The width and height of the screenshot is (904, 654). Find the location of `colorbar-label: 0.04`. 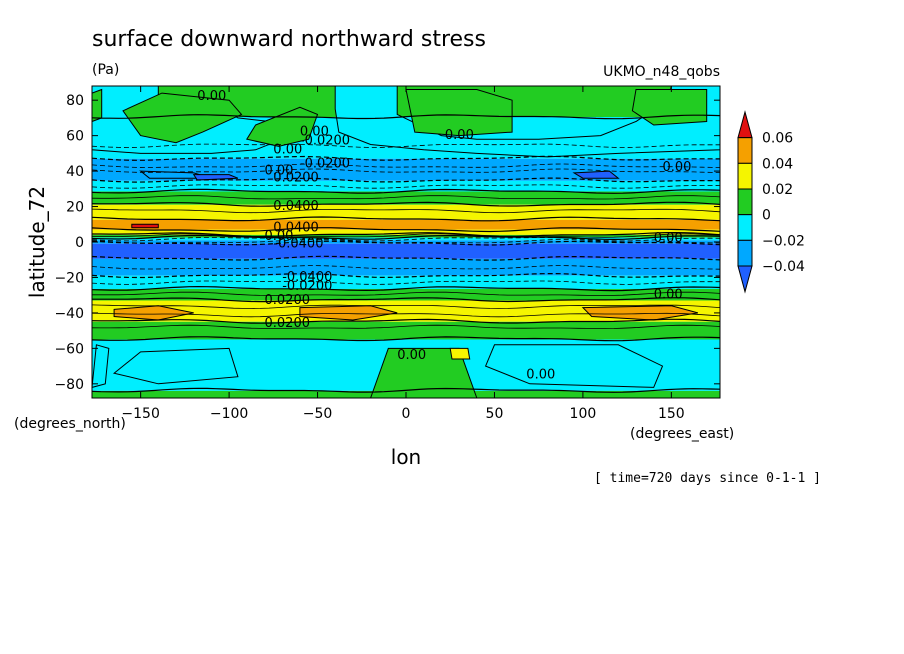

colorbar-label: 0.04 is located at coordinates (777, 164).